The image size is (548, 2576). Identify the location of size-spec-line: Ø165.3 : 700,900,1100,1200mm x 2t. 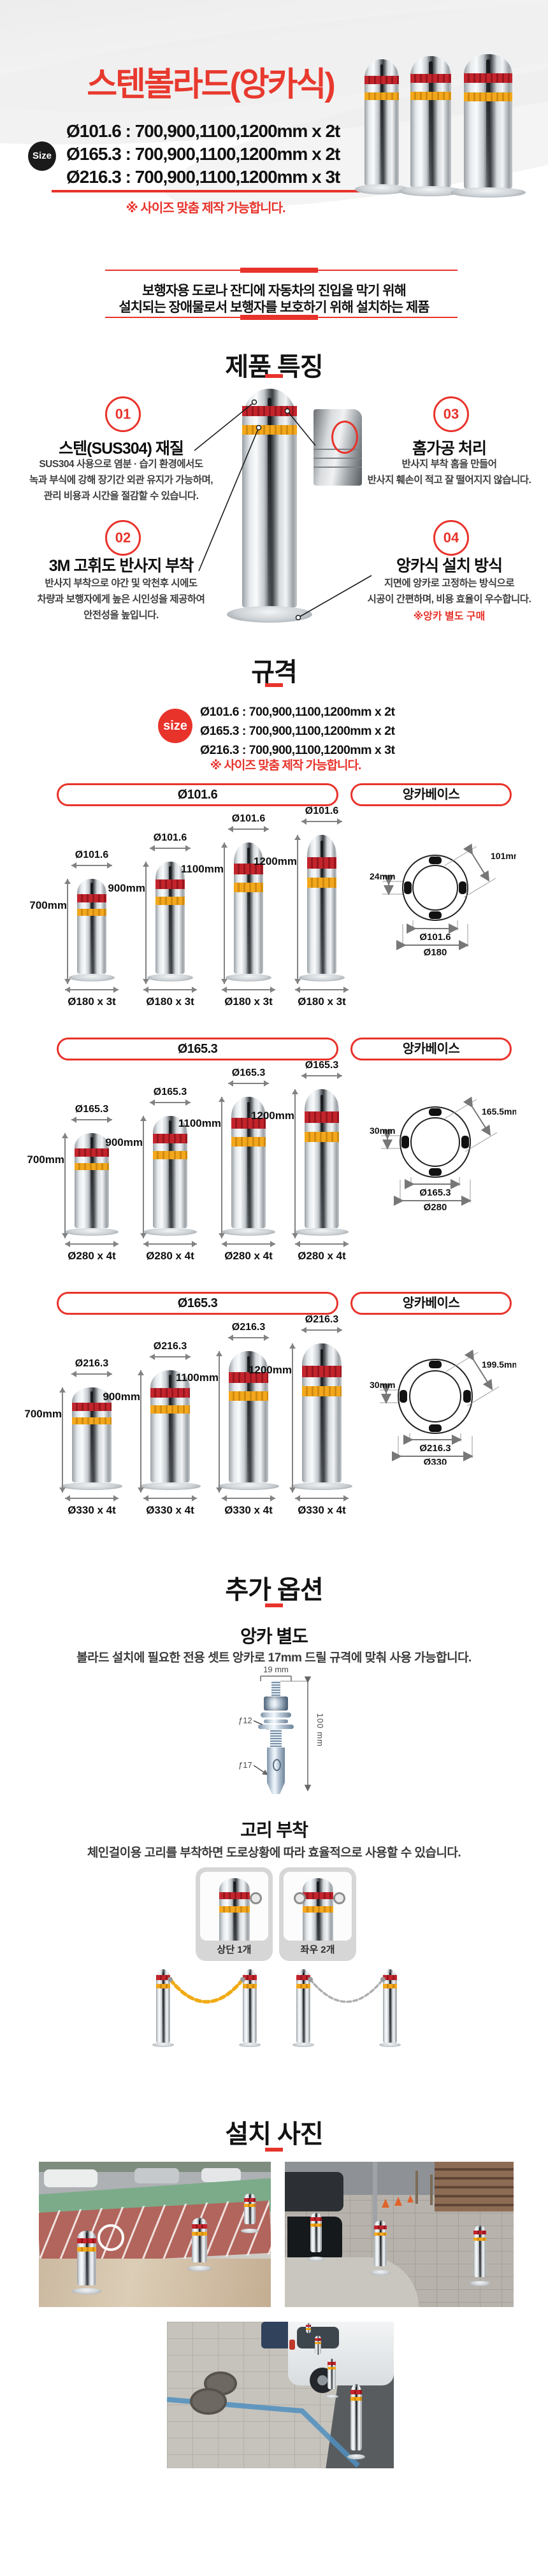
(203, 154).